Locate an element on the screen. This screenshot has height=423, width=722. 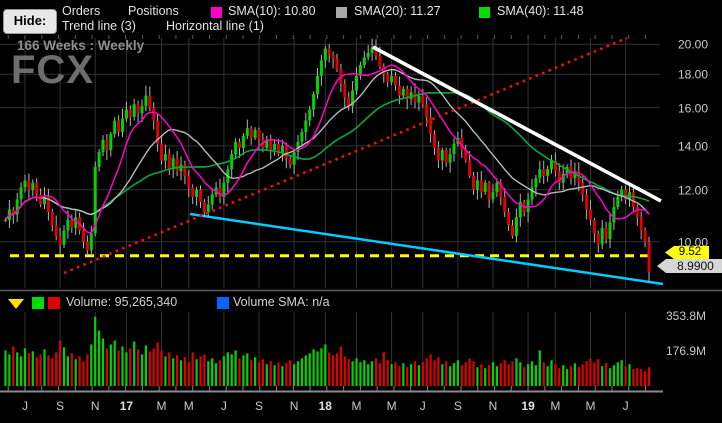
cyan-trendline is located at coordinates (426, 249).